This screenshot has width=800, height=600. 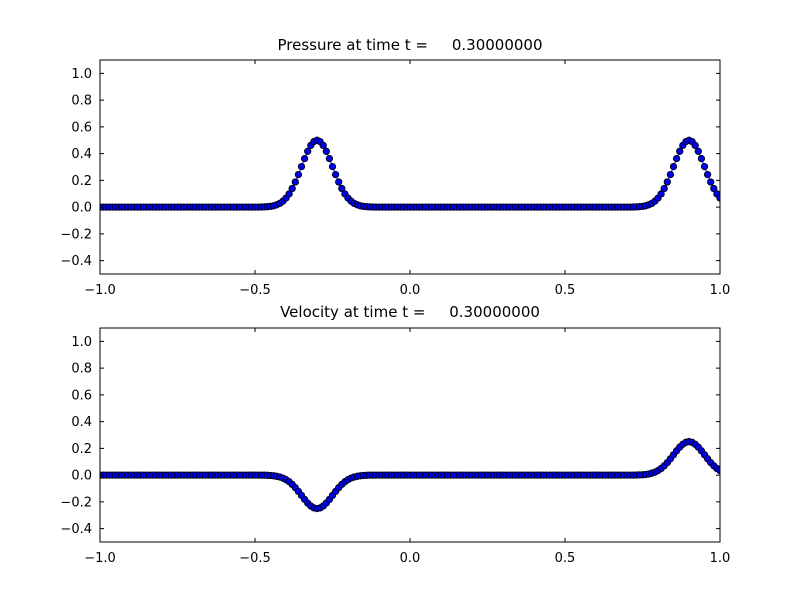 What do you see at coordinates (410, 45) in the screenshot?
I see `pressure-plot-title: Pressure at time t = 0.30000000` at bounding box center [410, 45].